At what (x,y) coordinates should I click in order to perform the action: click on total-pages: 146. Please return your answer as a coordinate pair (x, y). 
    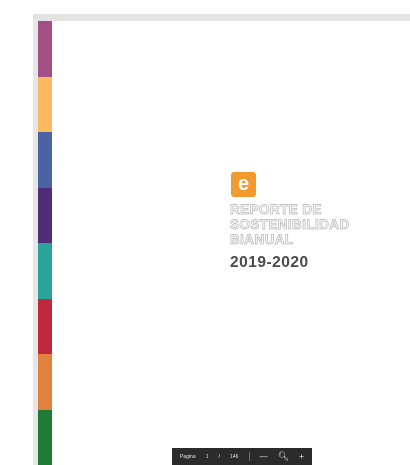
    Looking at the image, I should click on (234, 456).